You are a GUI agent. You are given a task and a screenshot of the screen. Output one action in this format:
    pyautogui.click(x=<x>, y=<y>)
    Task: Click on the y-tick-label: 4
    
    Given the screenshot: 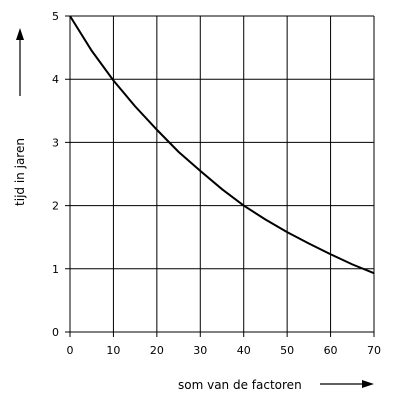 What is the action you would take?
    pyautogui.click(x=55, y=79)
    